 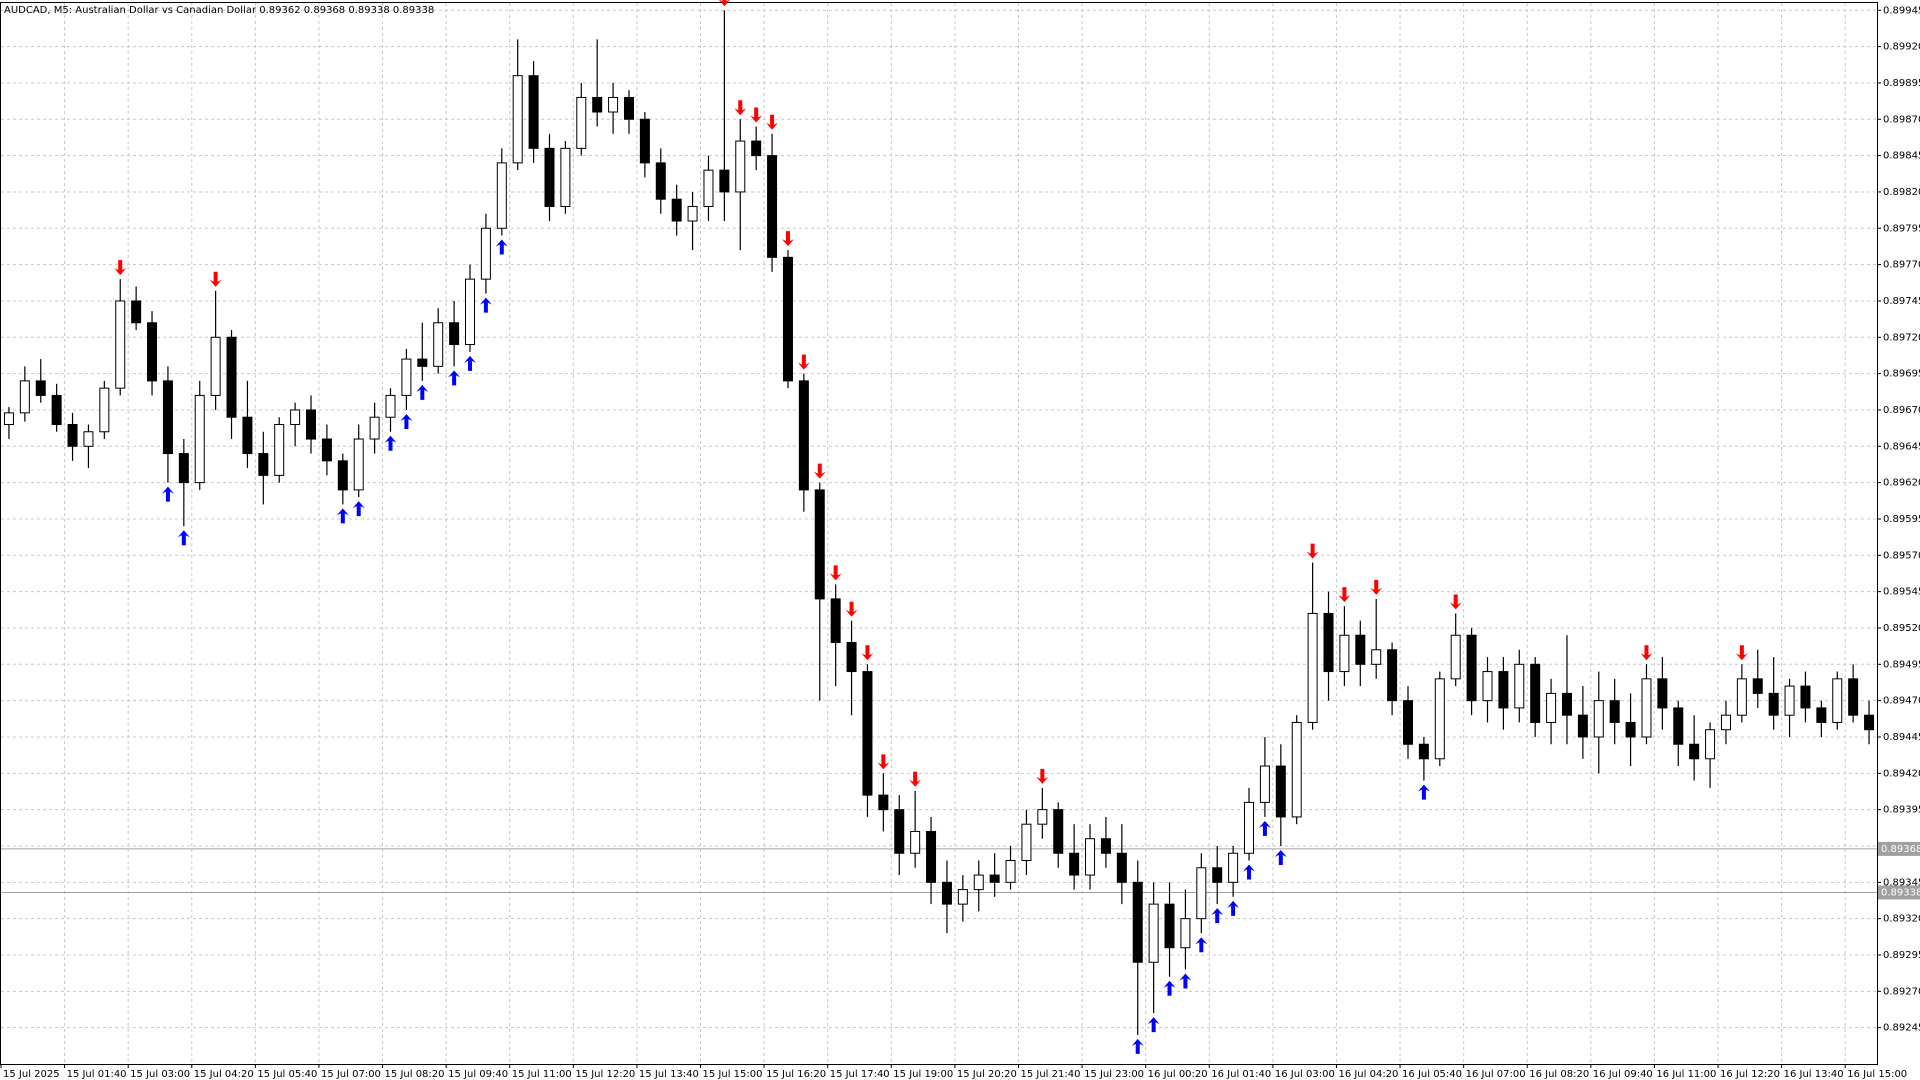 What do you see at coordinates (1901, 955) in the screenshot?
I see `y-tick-label: 0.89295` at bounding box center [1901, 955].